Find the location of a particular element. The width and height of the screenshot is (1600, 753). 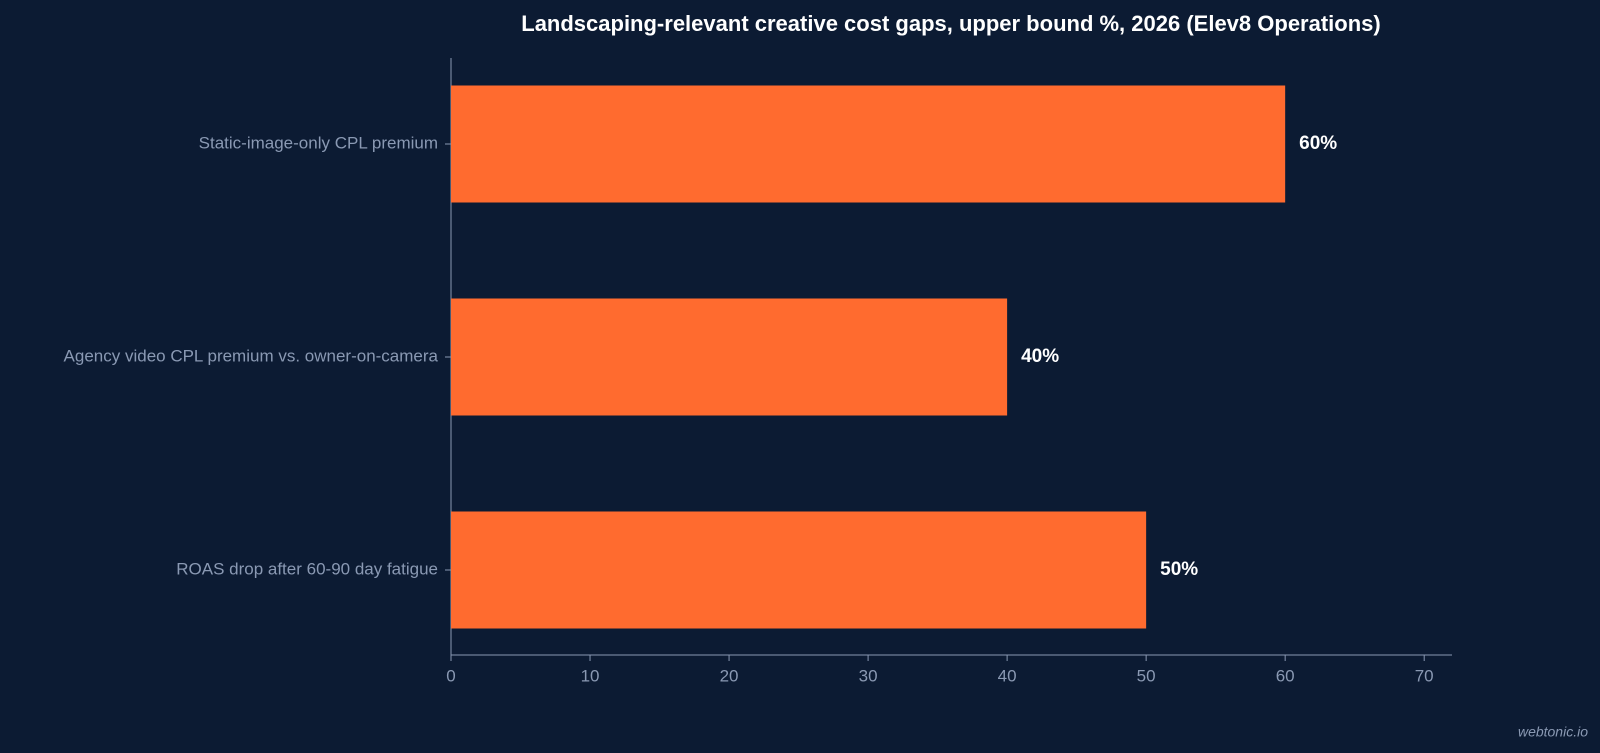

x-tick-label: 50 is located at coordinates (1146, 675).